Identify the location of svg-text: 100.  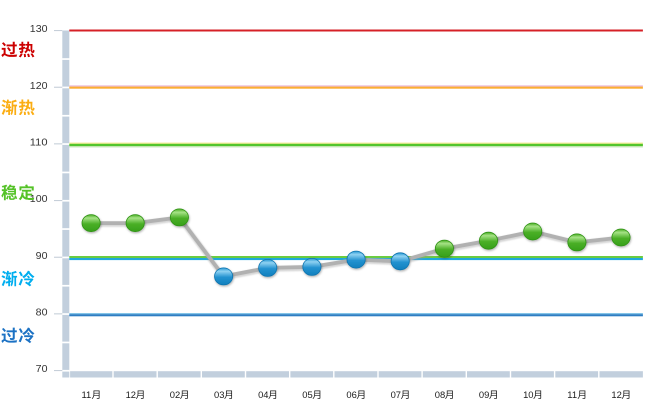
(39, 199).